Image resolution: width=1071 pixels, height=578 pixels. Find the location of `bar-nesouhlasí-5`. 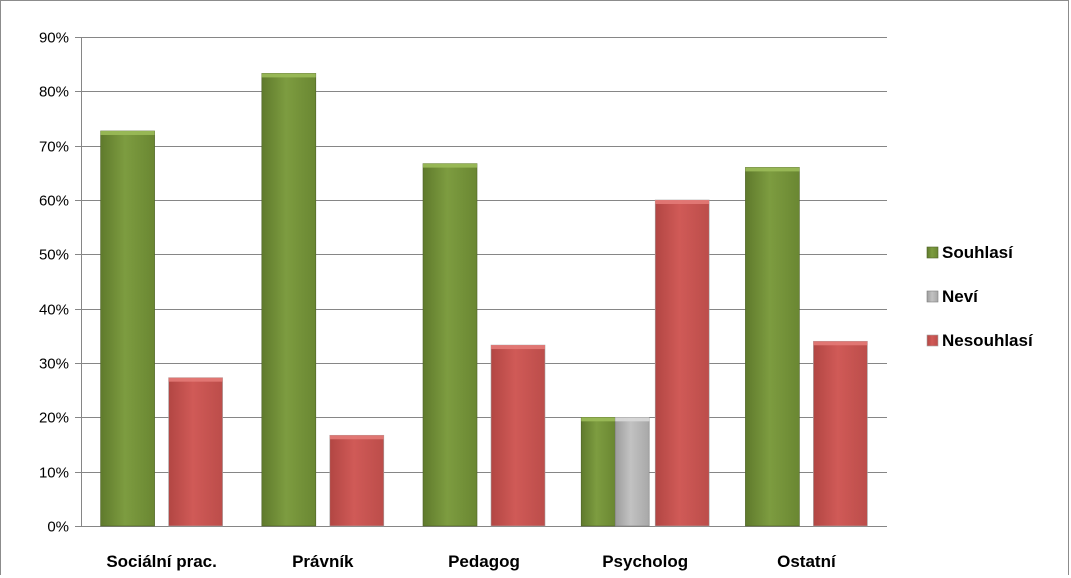

bar-nesouhlasí-5 is located at coordinates (840, 433).